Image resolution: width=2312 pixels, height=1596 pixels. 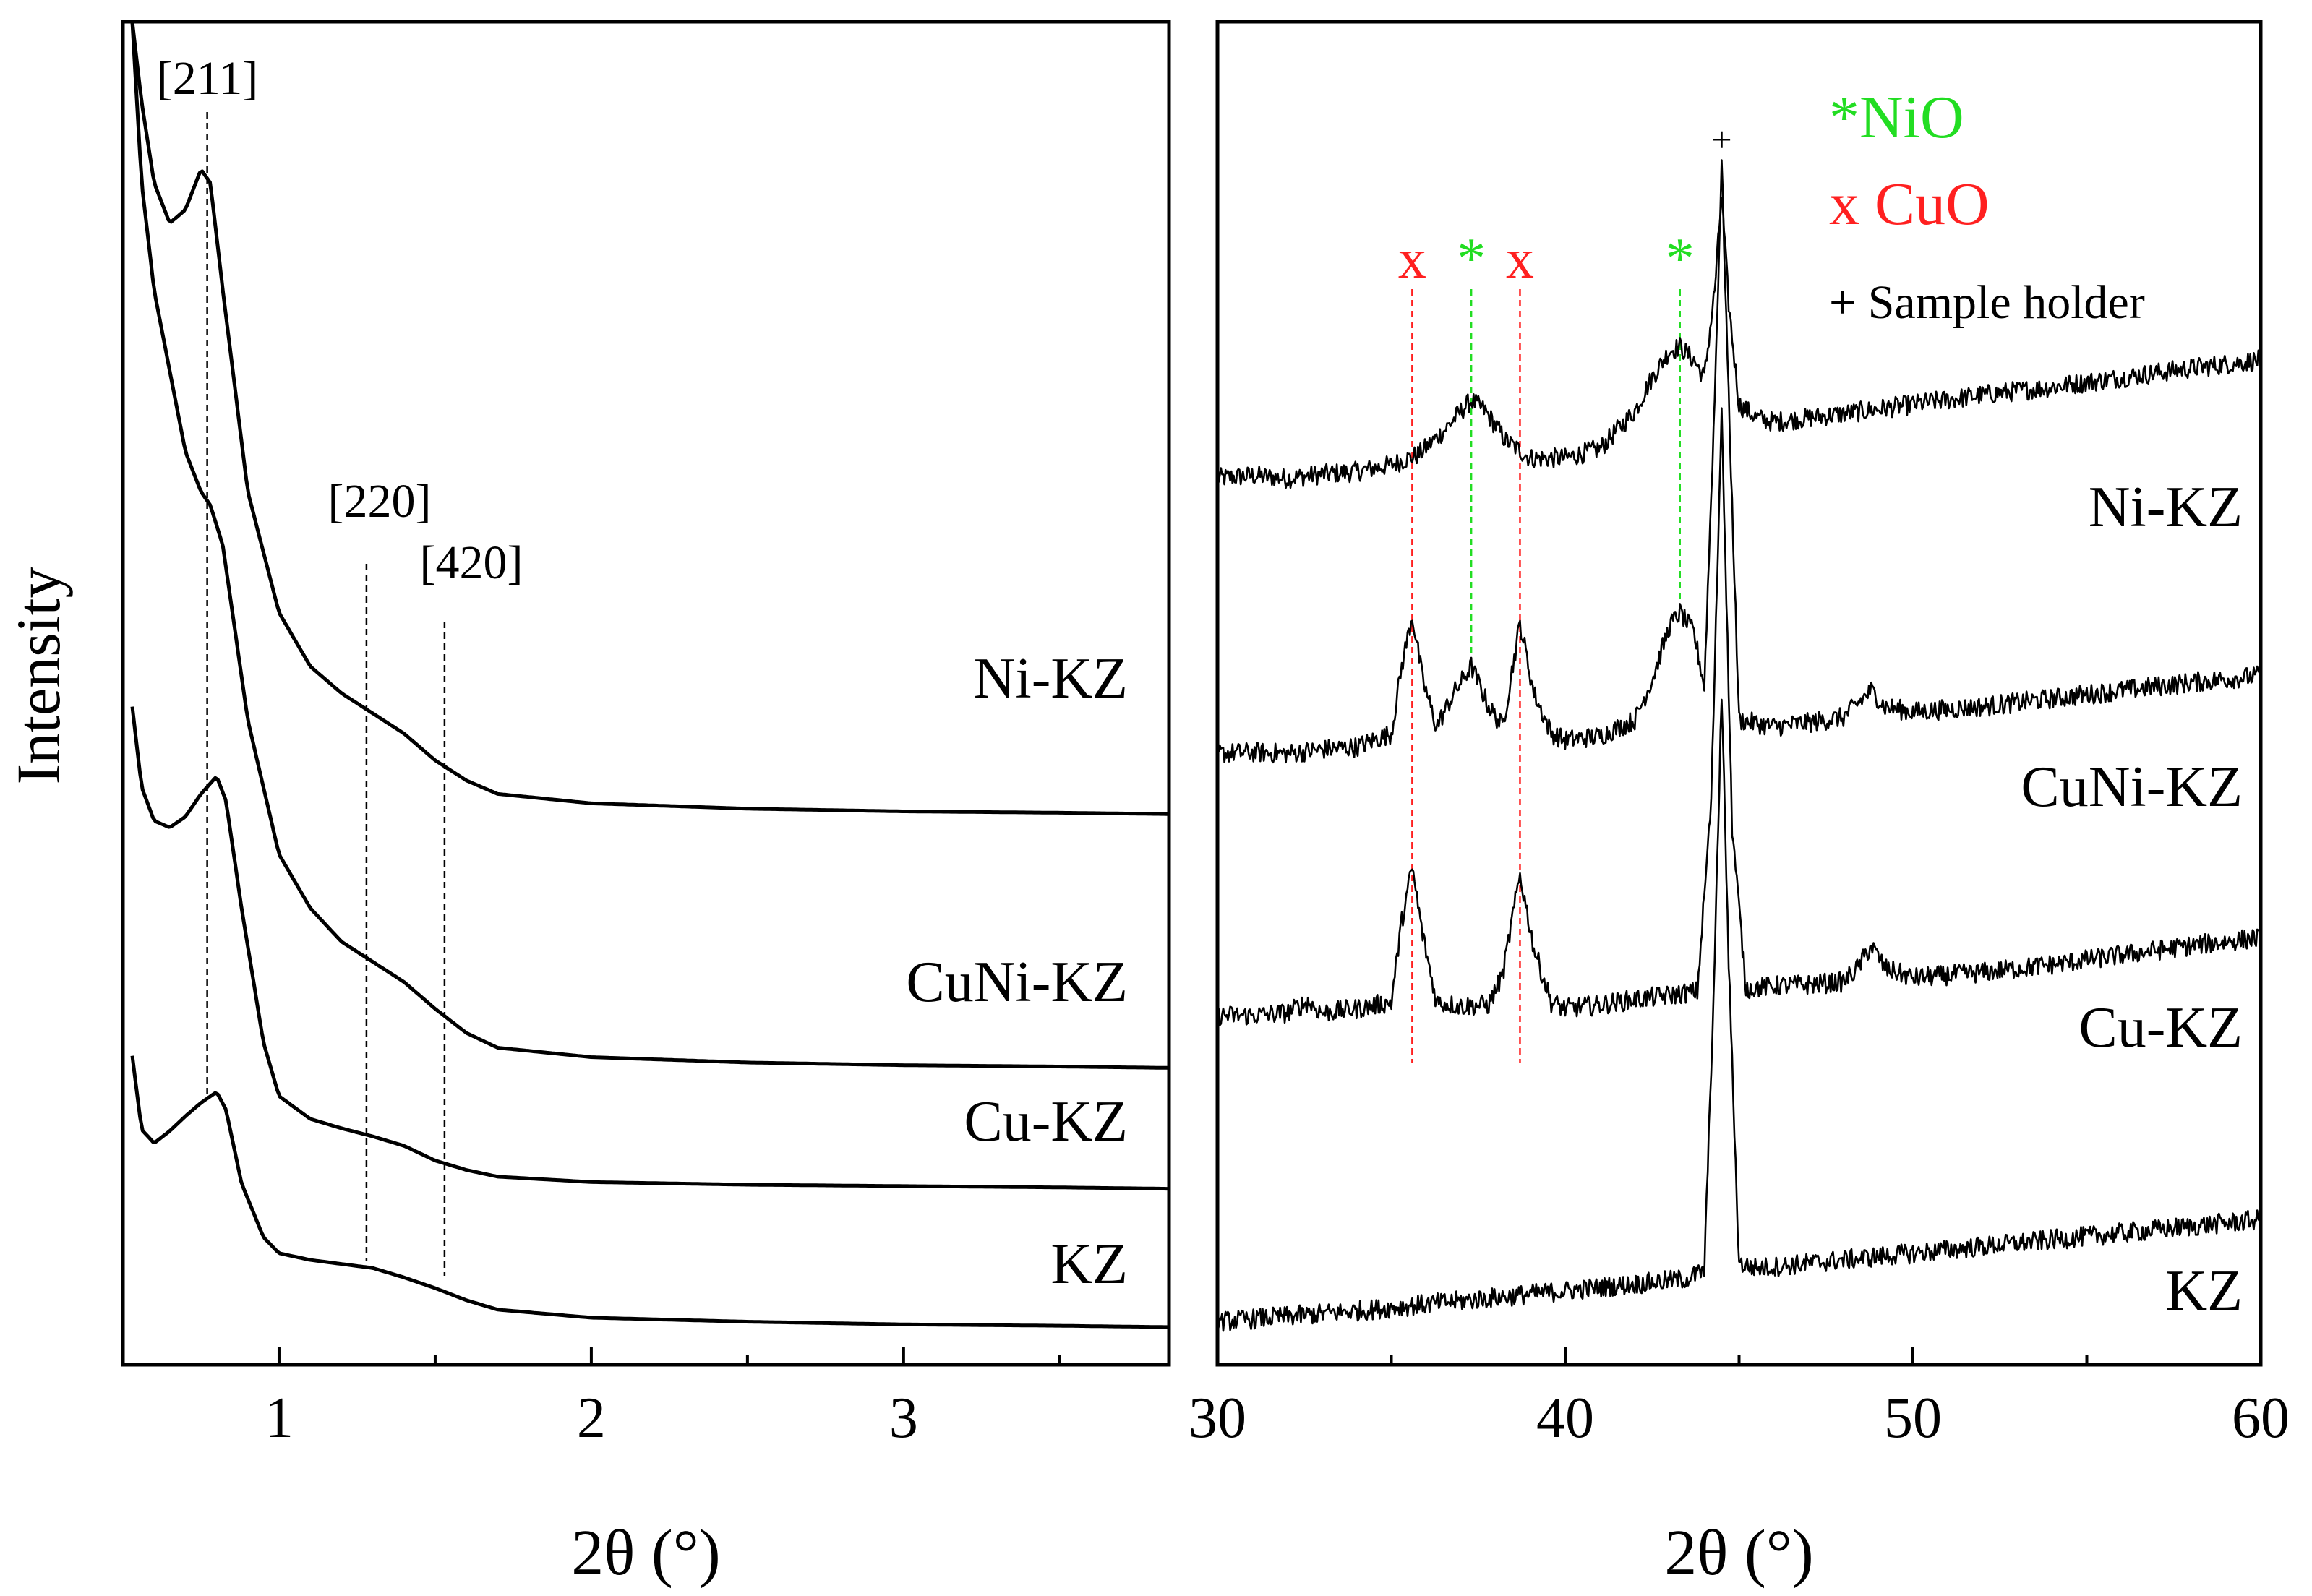 I want to click on reference-label-220: [220], so click(x=380, y=501).